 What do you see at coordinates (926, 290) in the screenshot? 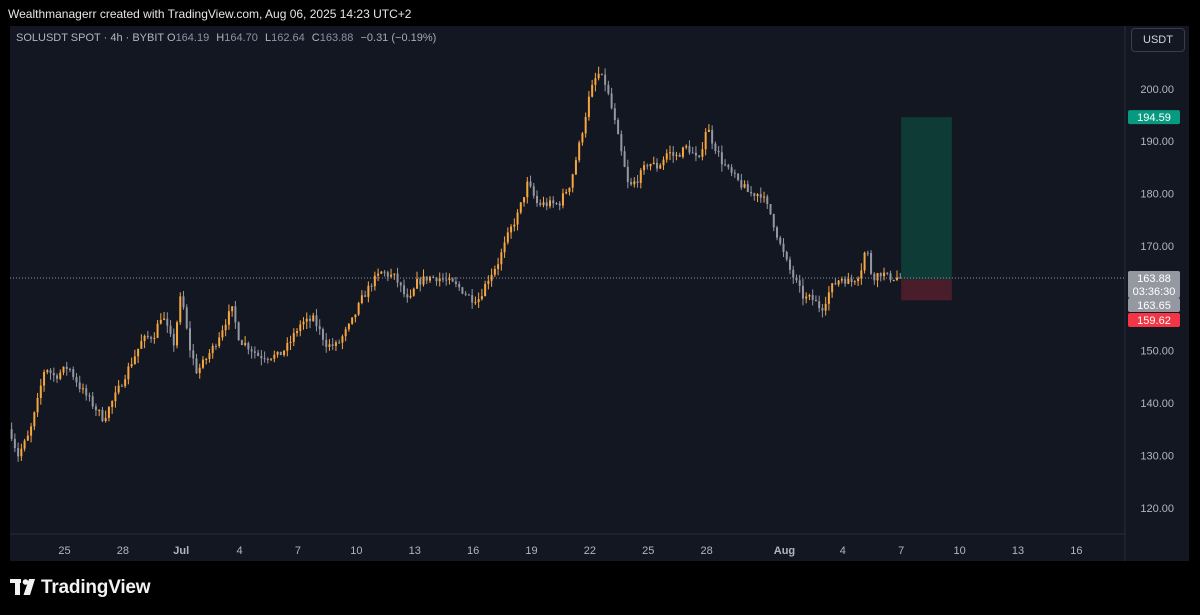
I see `stop-zone` at bounding box center [926, 290].